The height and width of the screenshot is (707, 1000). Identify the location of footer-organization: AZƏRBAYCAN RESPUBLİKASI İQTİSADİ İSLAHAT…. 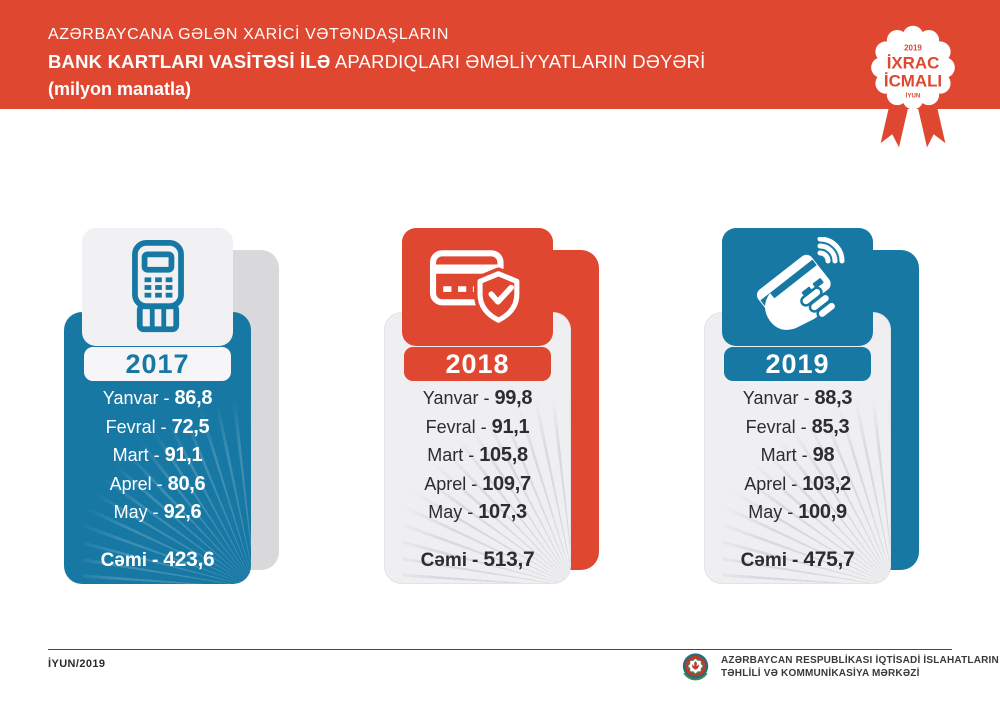
(839, 667).